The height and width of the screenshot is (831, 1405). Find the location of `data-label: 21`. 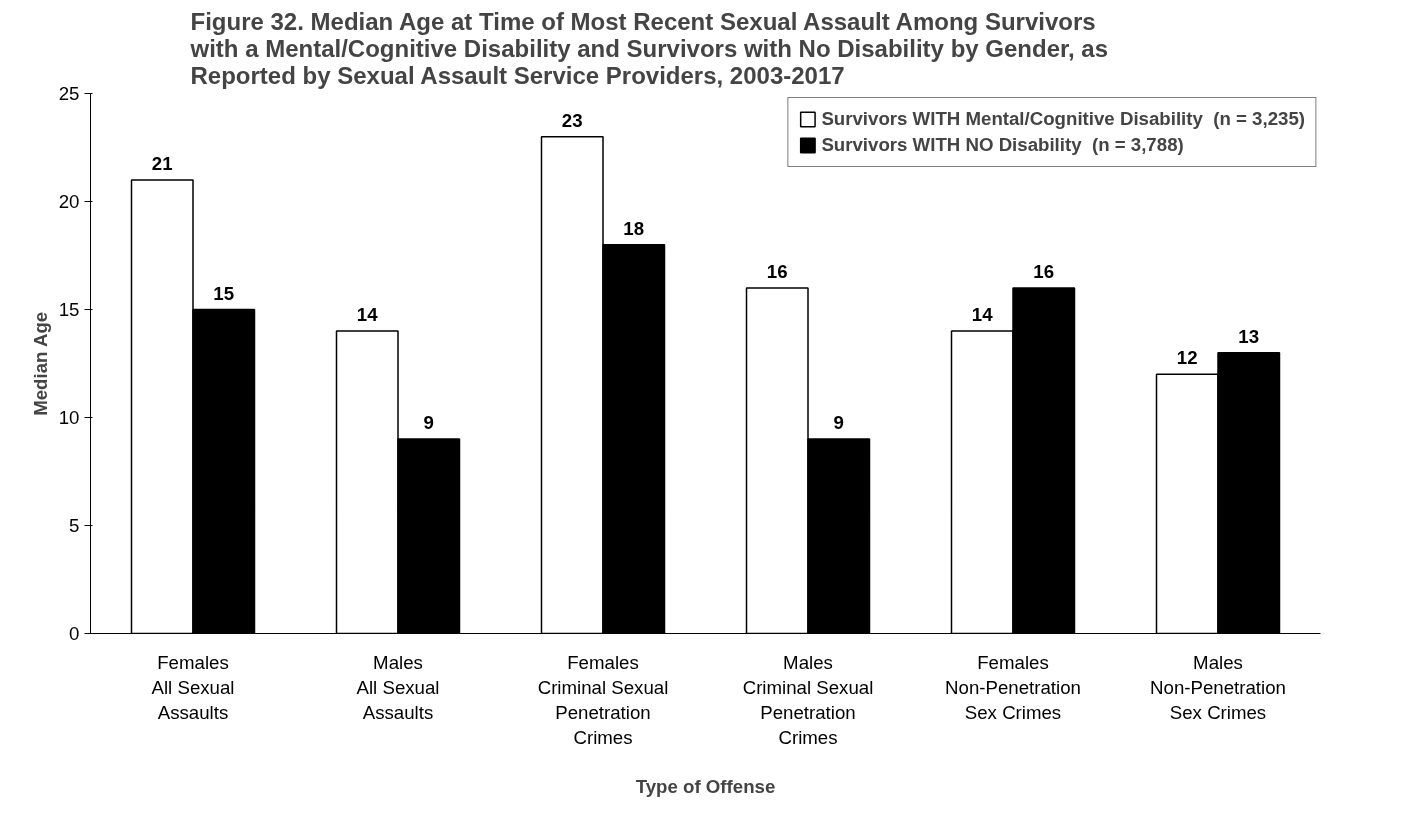

data-label: 21 is located at coordinates (162, 163).